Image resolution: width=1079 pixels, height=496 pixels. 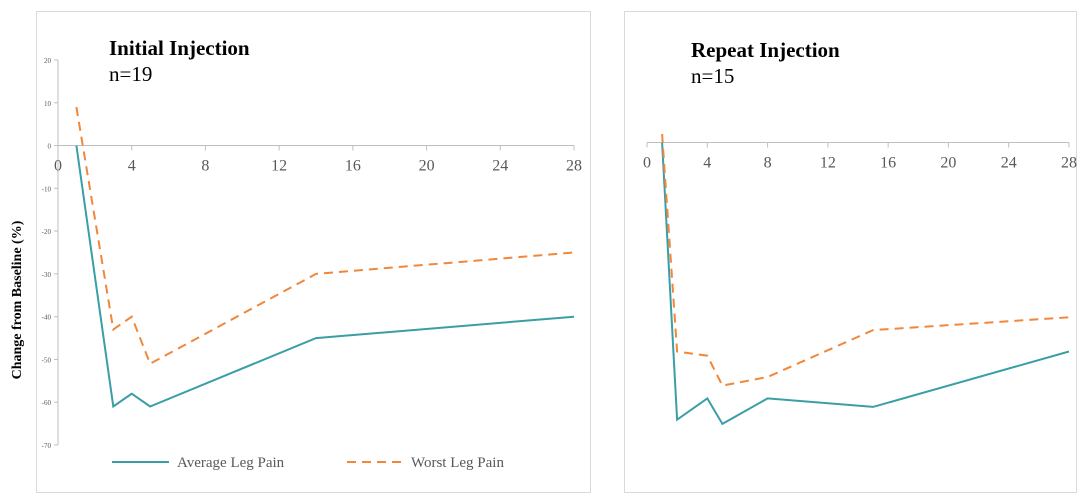 What do you see at coordinates (888, 163) in the screenshot?
I see `x-tick-label-repeat: 16` at bounding box center [888, 163].